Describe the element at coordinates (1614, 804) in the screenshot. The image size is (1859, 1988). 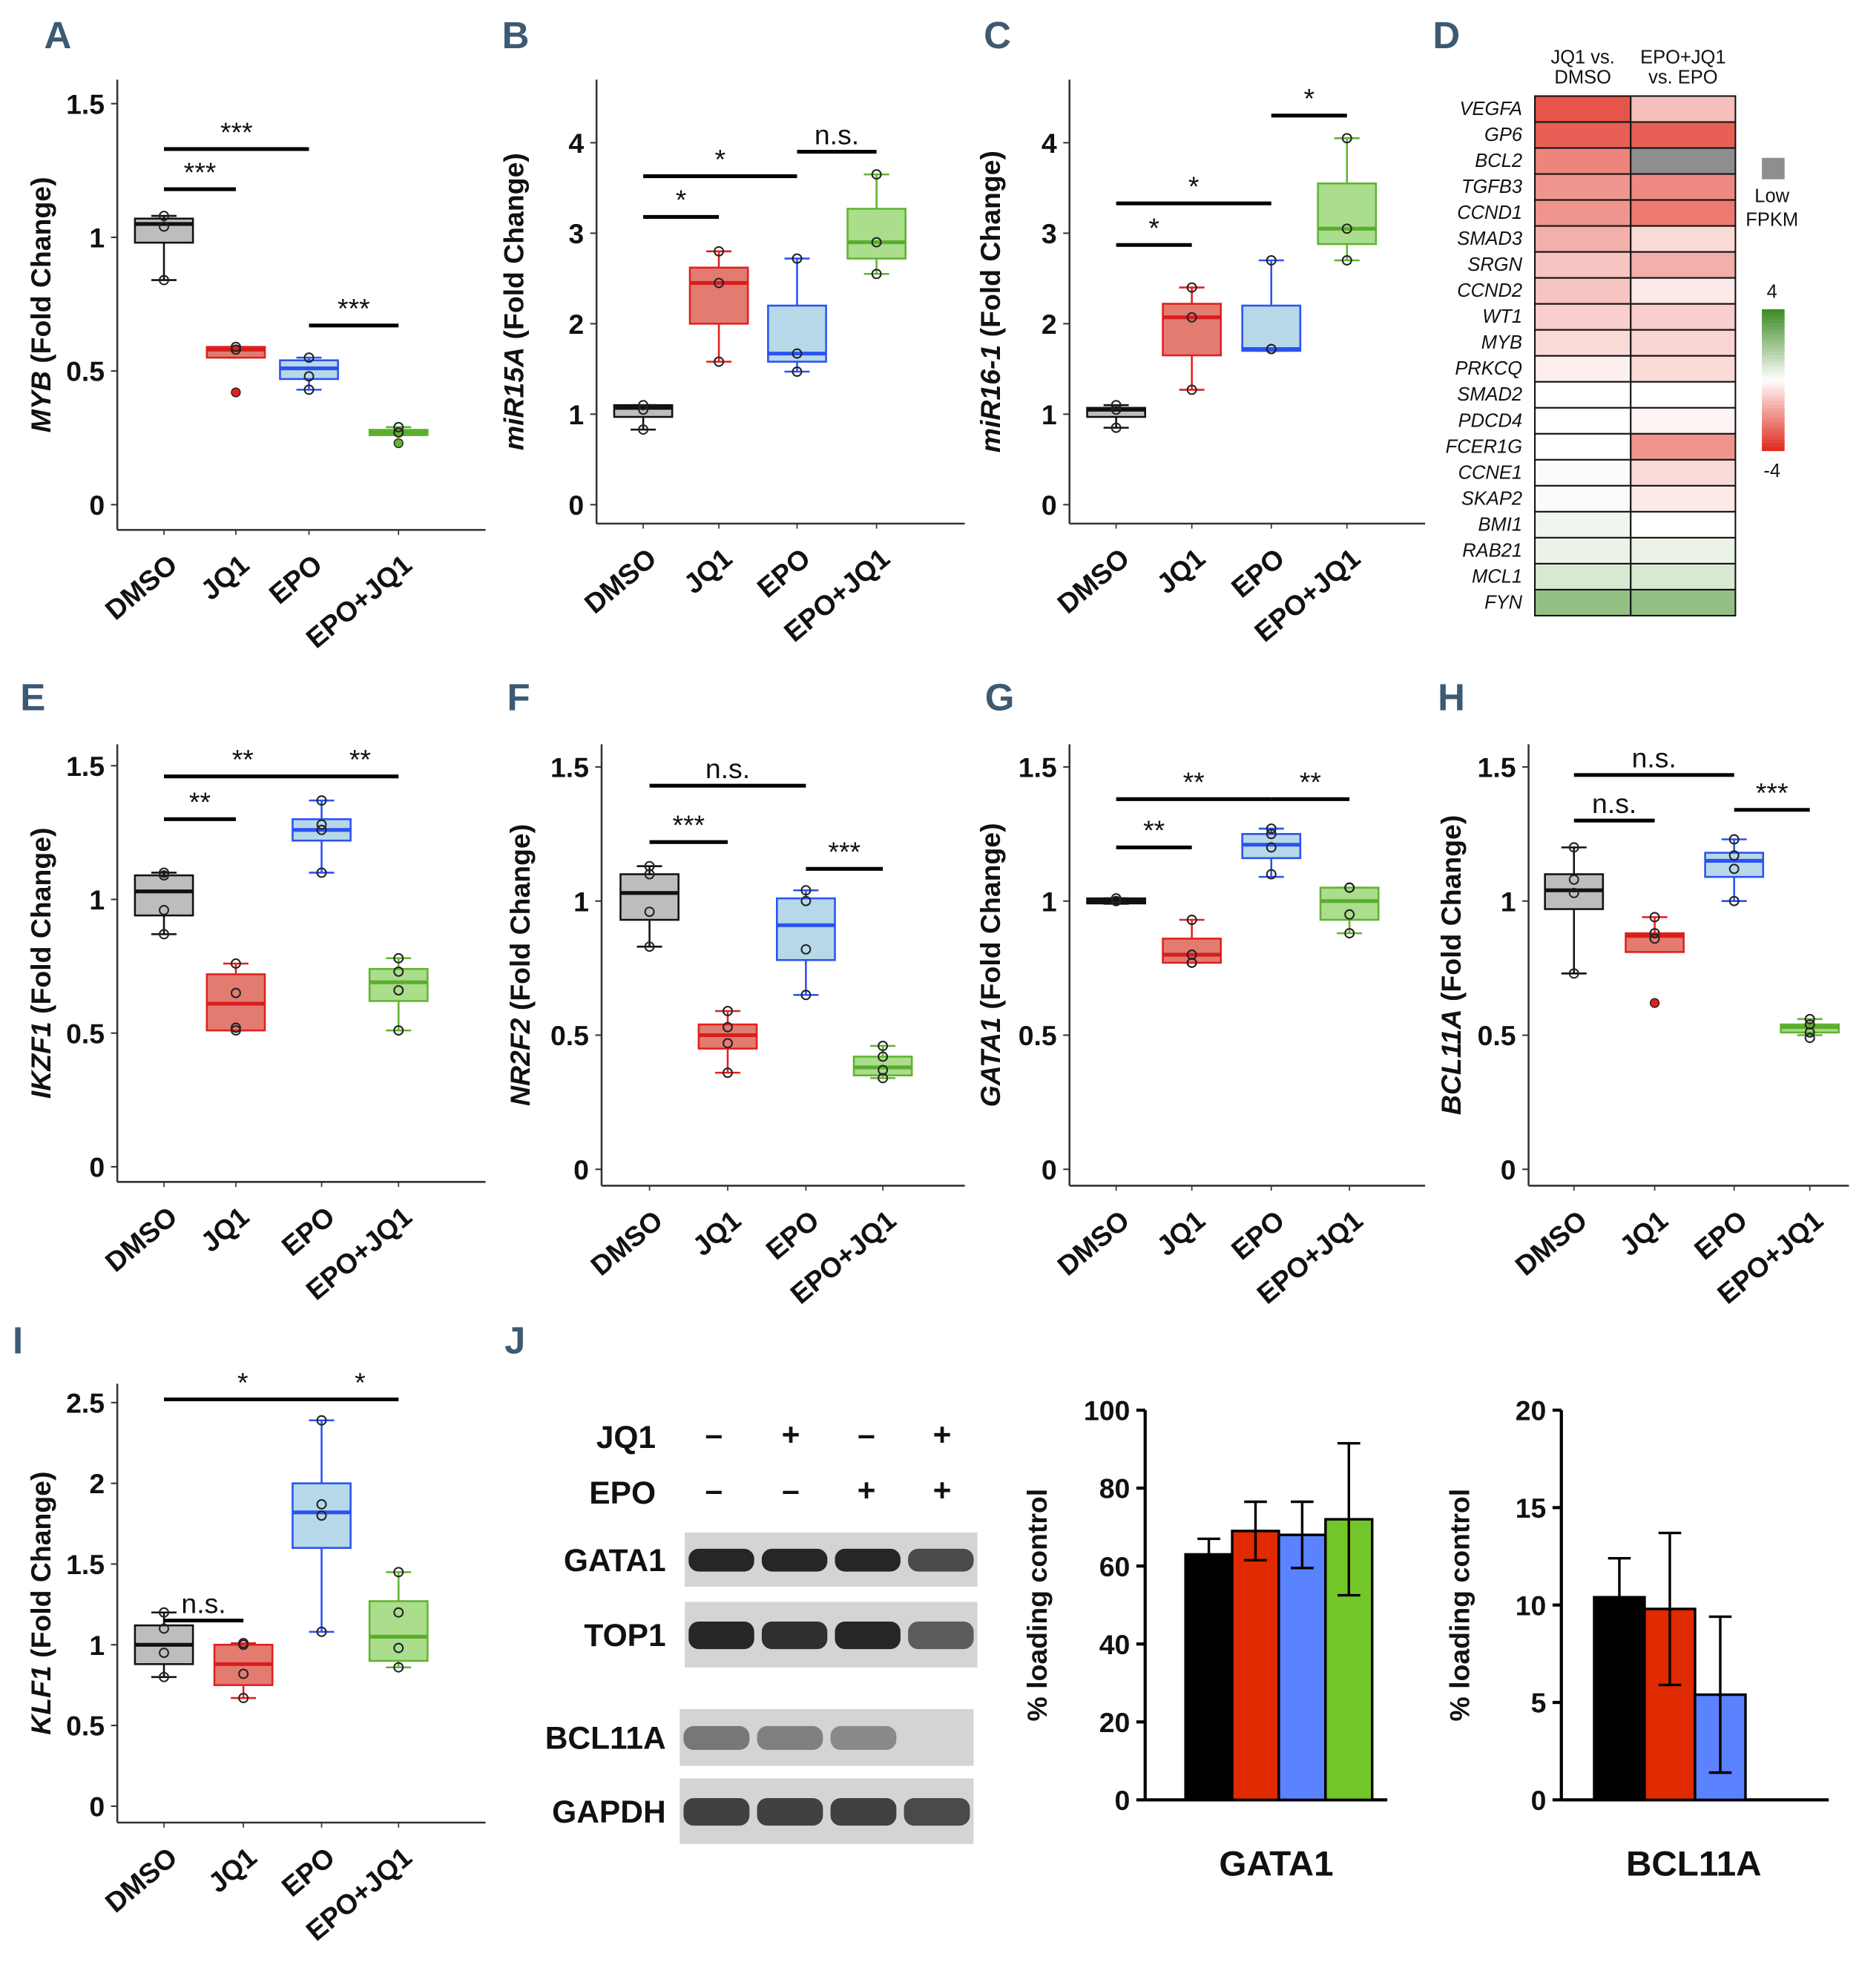
I see `significance-label: n.s.` at that location.